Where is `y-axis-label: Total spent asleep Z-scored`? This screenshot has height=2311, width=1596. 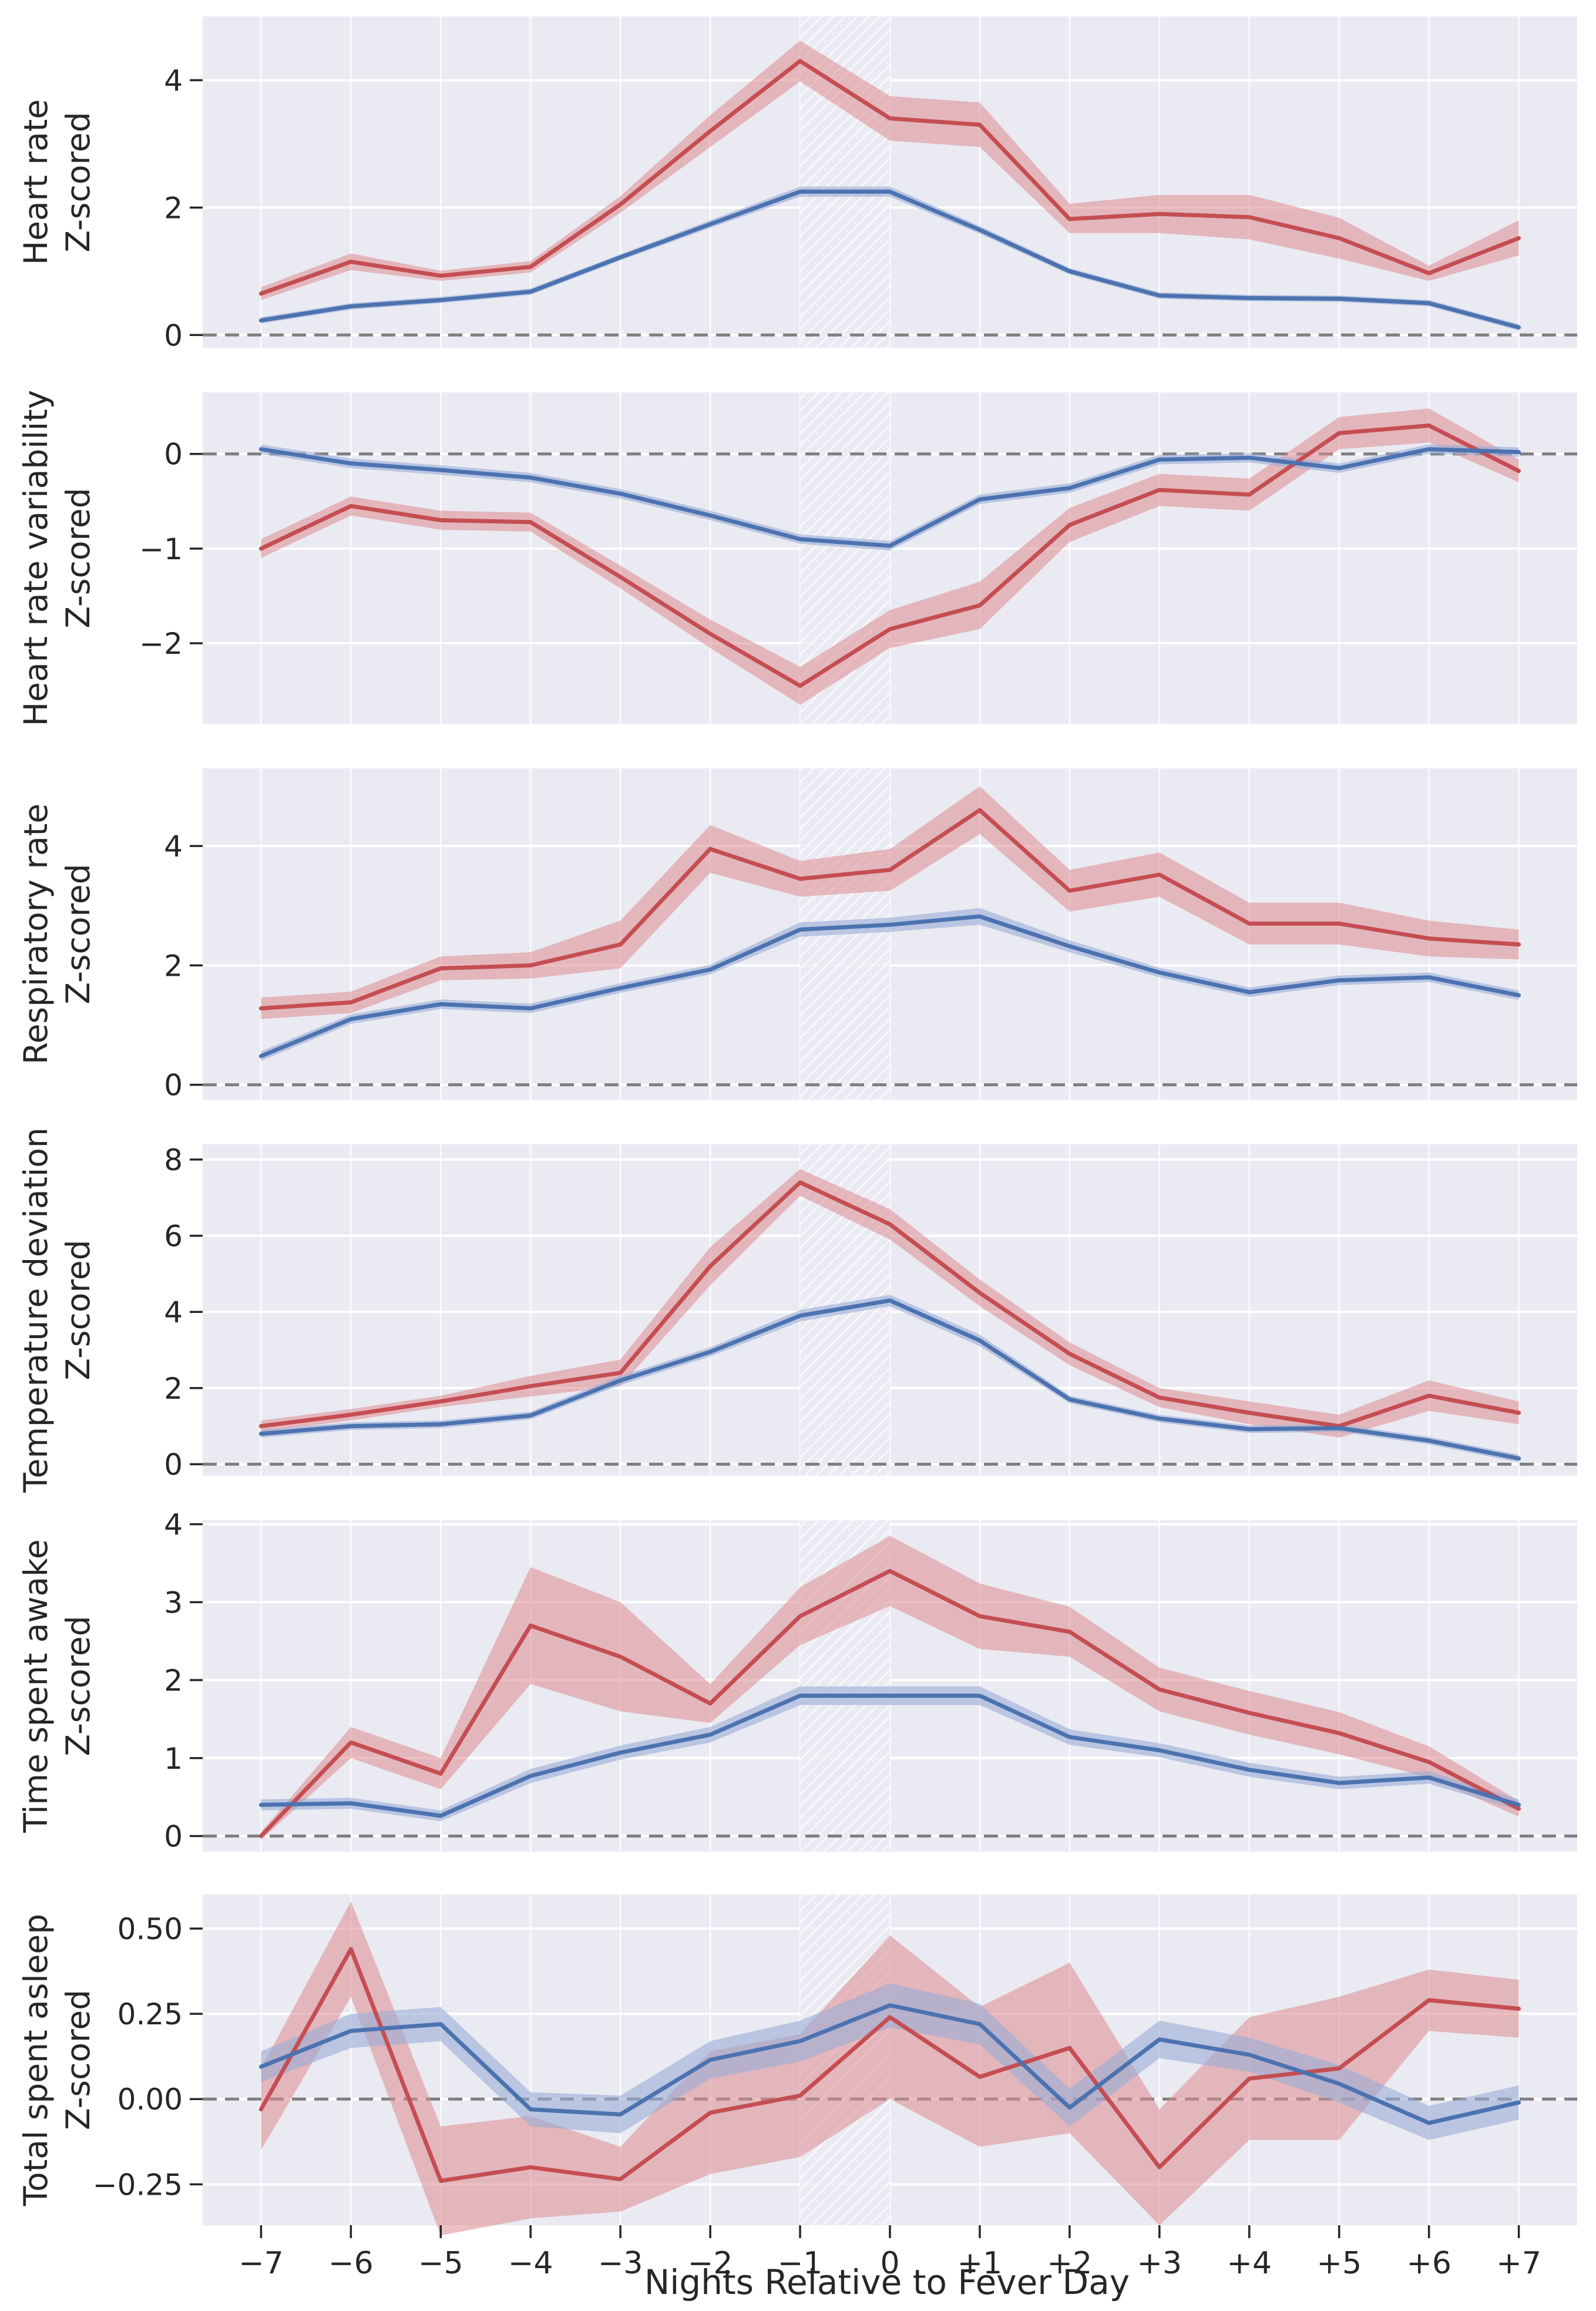
y-axis-label: Total spent asleep Z-scored is located at coordinates (57, 2060).